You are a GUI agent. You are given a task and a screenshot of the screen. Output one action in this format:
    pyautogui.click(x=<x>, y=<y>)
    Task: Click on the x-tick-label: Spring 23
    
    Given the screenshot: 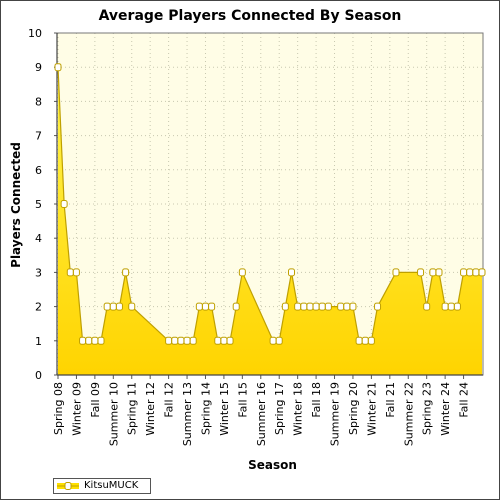 What is the action you would take?
    pyautogui.click(x=427, y=408)
    